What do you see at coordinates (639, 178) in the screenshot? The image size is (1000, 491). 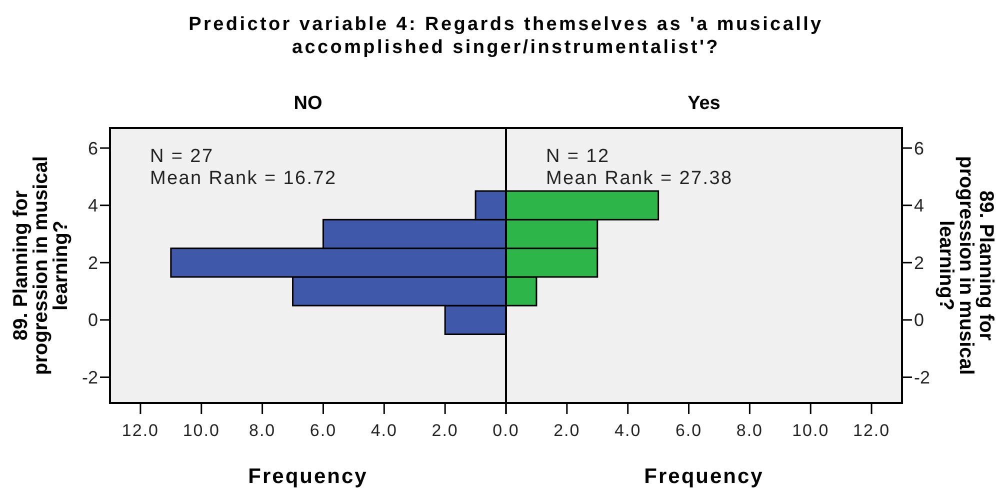 I see `annotation: Mean Rank = 27.38` at bounding box center [639, 178].